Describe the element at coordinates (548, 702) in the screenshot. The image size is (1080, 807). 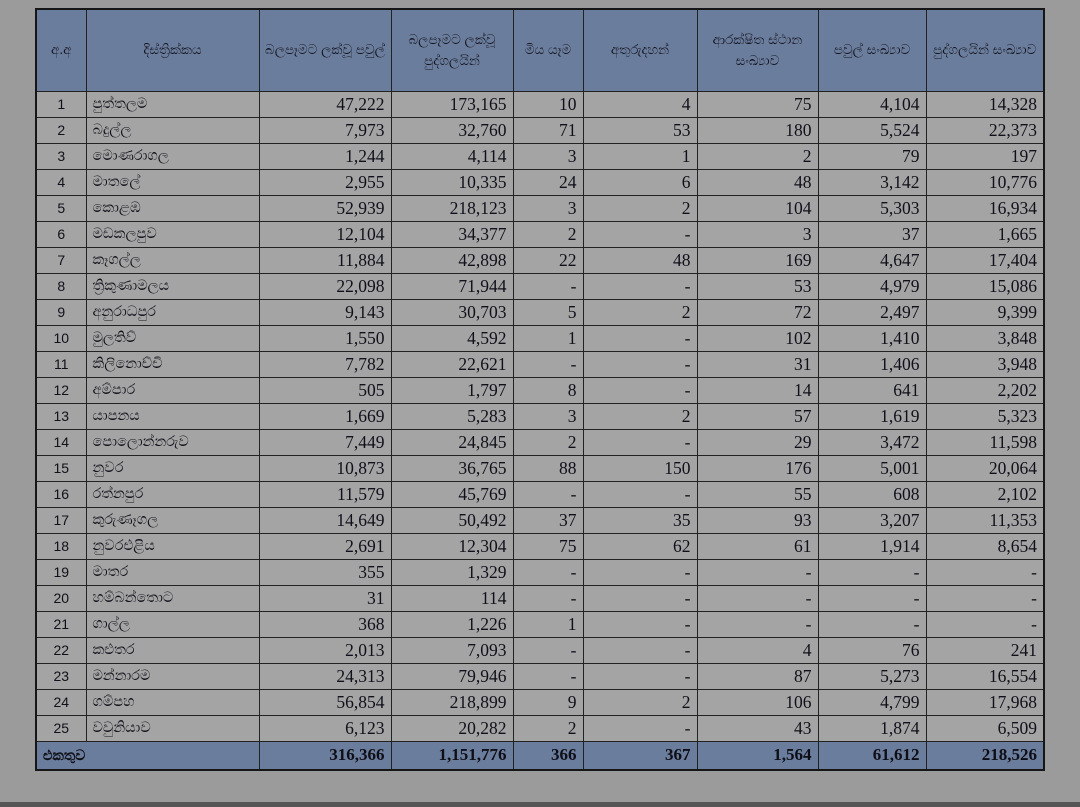
I see `cell-deaths: 9` at that location.